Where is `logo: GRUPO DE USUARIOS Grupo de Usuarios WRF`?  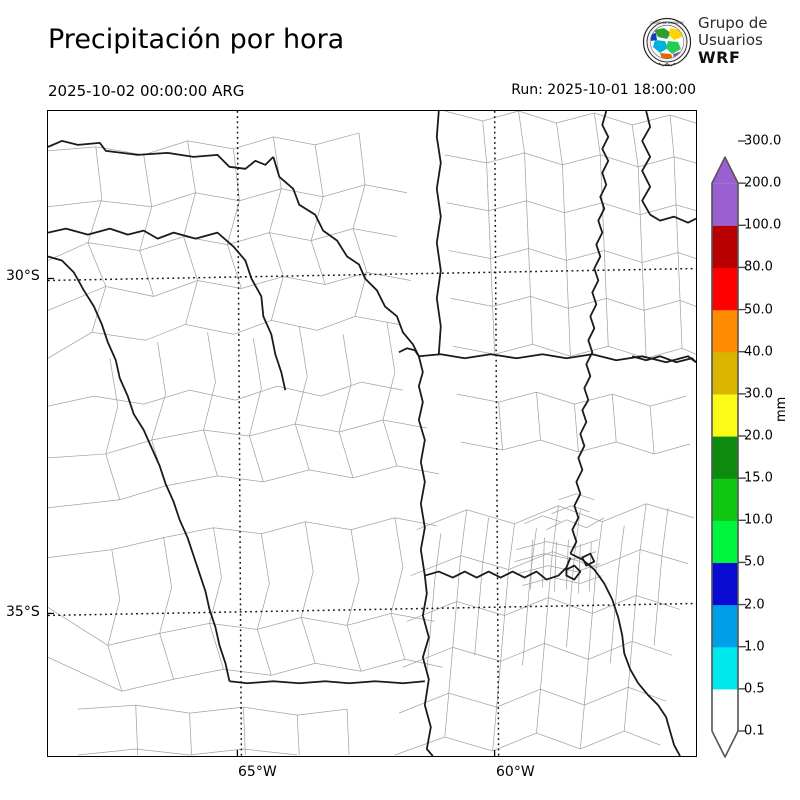 logo: GRUPO DE USUARIOS Grupo de Usuarios WRF is located at coordinates (717, 44).